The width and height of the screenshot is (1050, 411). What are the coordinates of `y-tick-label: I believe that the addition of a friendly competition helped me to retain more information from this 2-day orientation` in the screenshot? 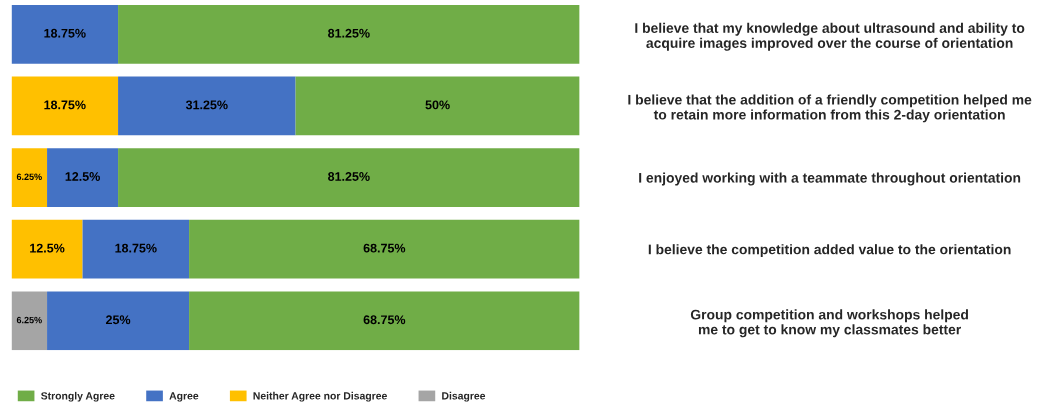 It's located at (830, 108).